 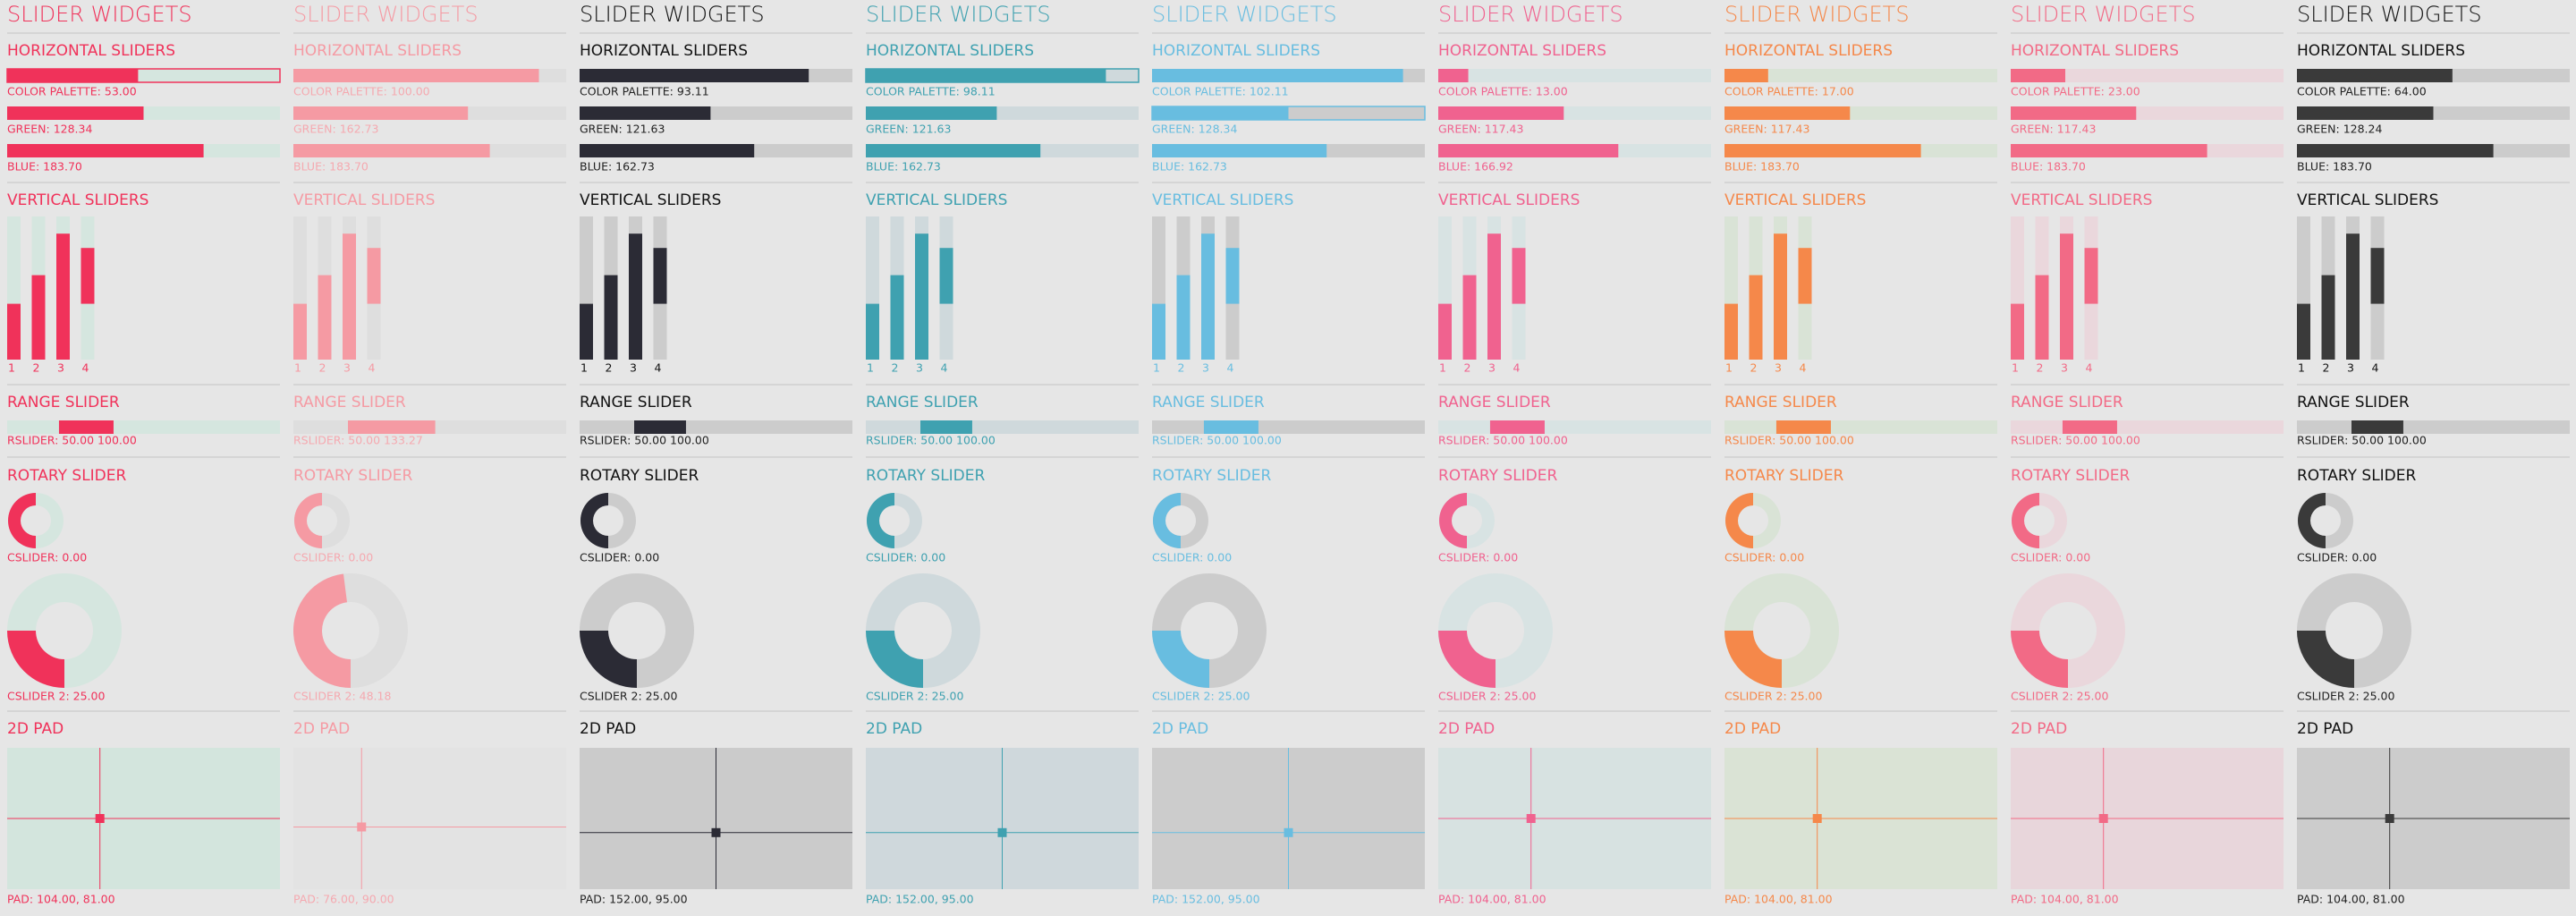 I want to click on range-fill, so click(x=1230, y=427).